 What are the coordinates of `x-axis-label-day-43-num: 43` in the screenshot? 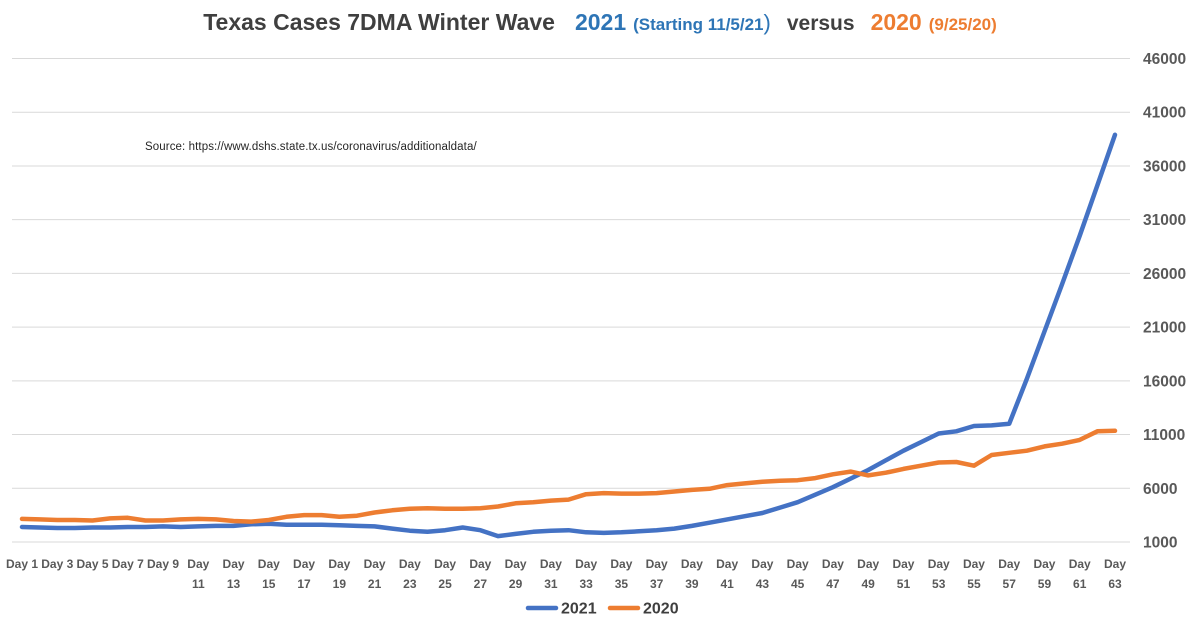 It's located at (763, 584).